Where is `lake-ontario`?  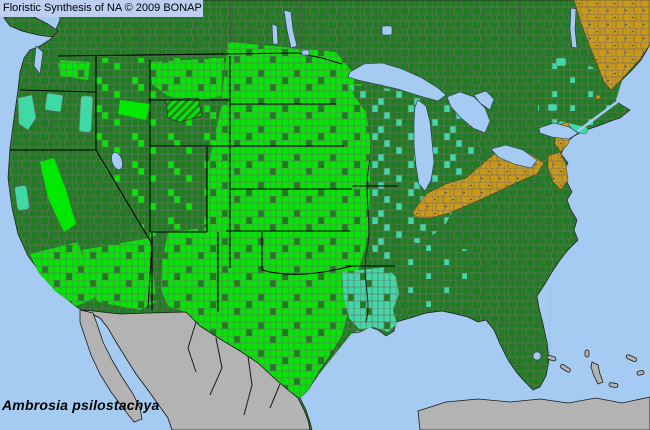 lake-ontario is located at coordinates (558, 131).